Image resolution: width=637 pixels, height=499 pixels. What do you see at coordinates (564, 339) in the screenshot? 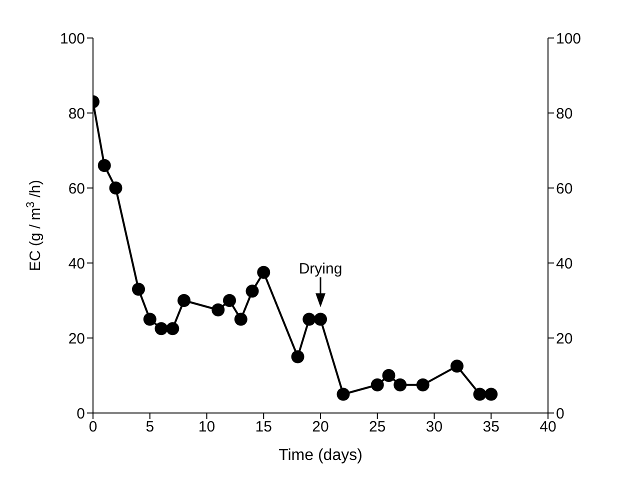
I see `y2-tick-label: 20` at bounding box center [564, 339].